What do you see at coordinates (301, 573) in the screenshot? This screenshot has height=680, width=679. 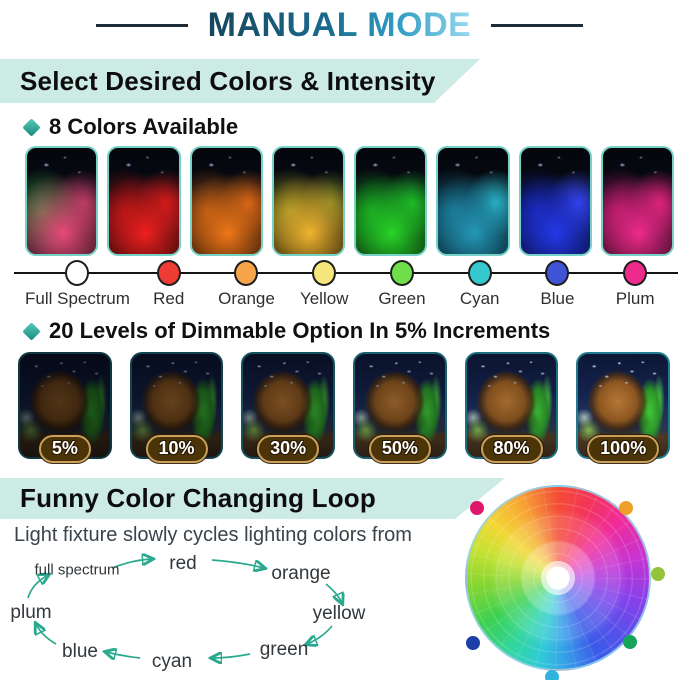 I see `loop-node-orange: orange` at bounding box center [301, 573].